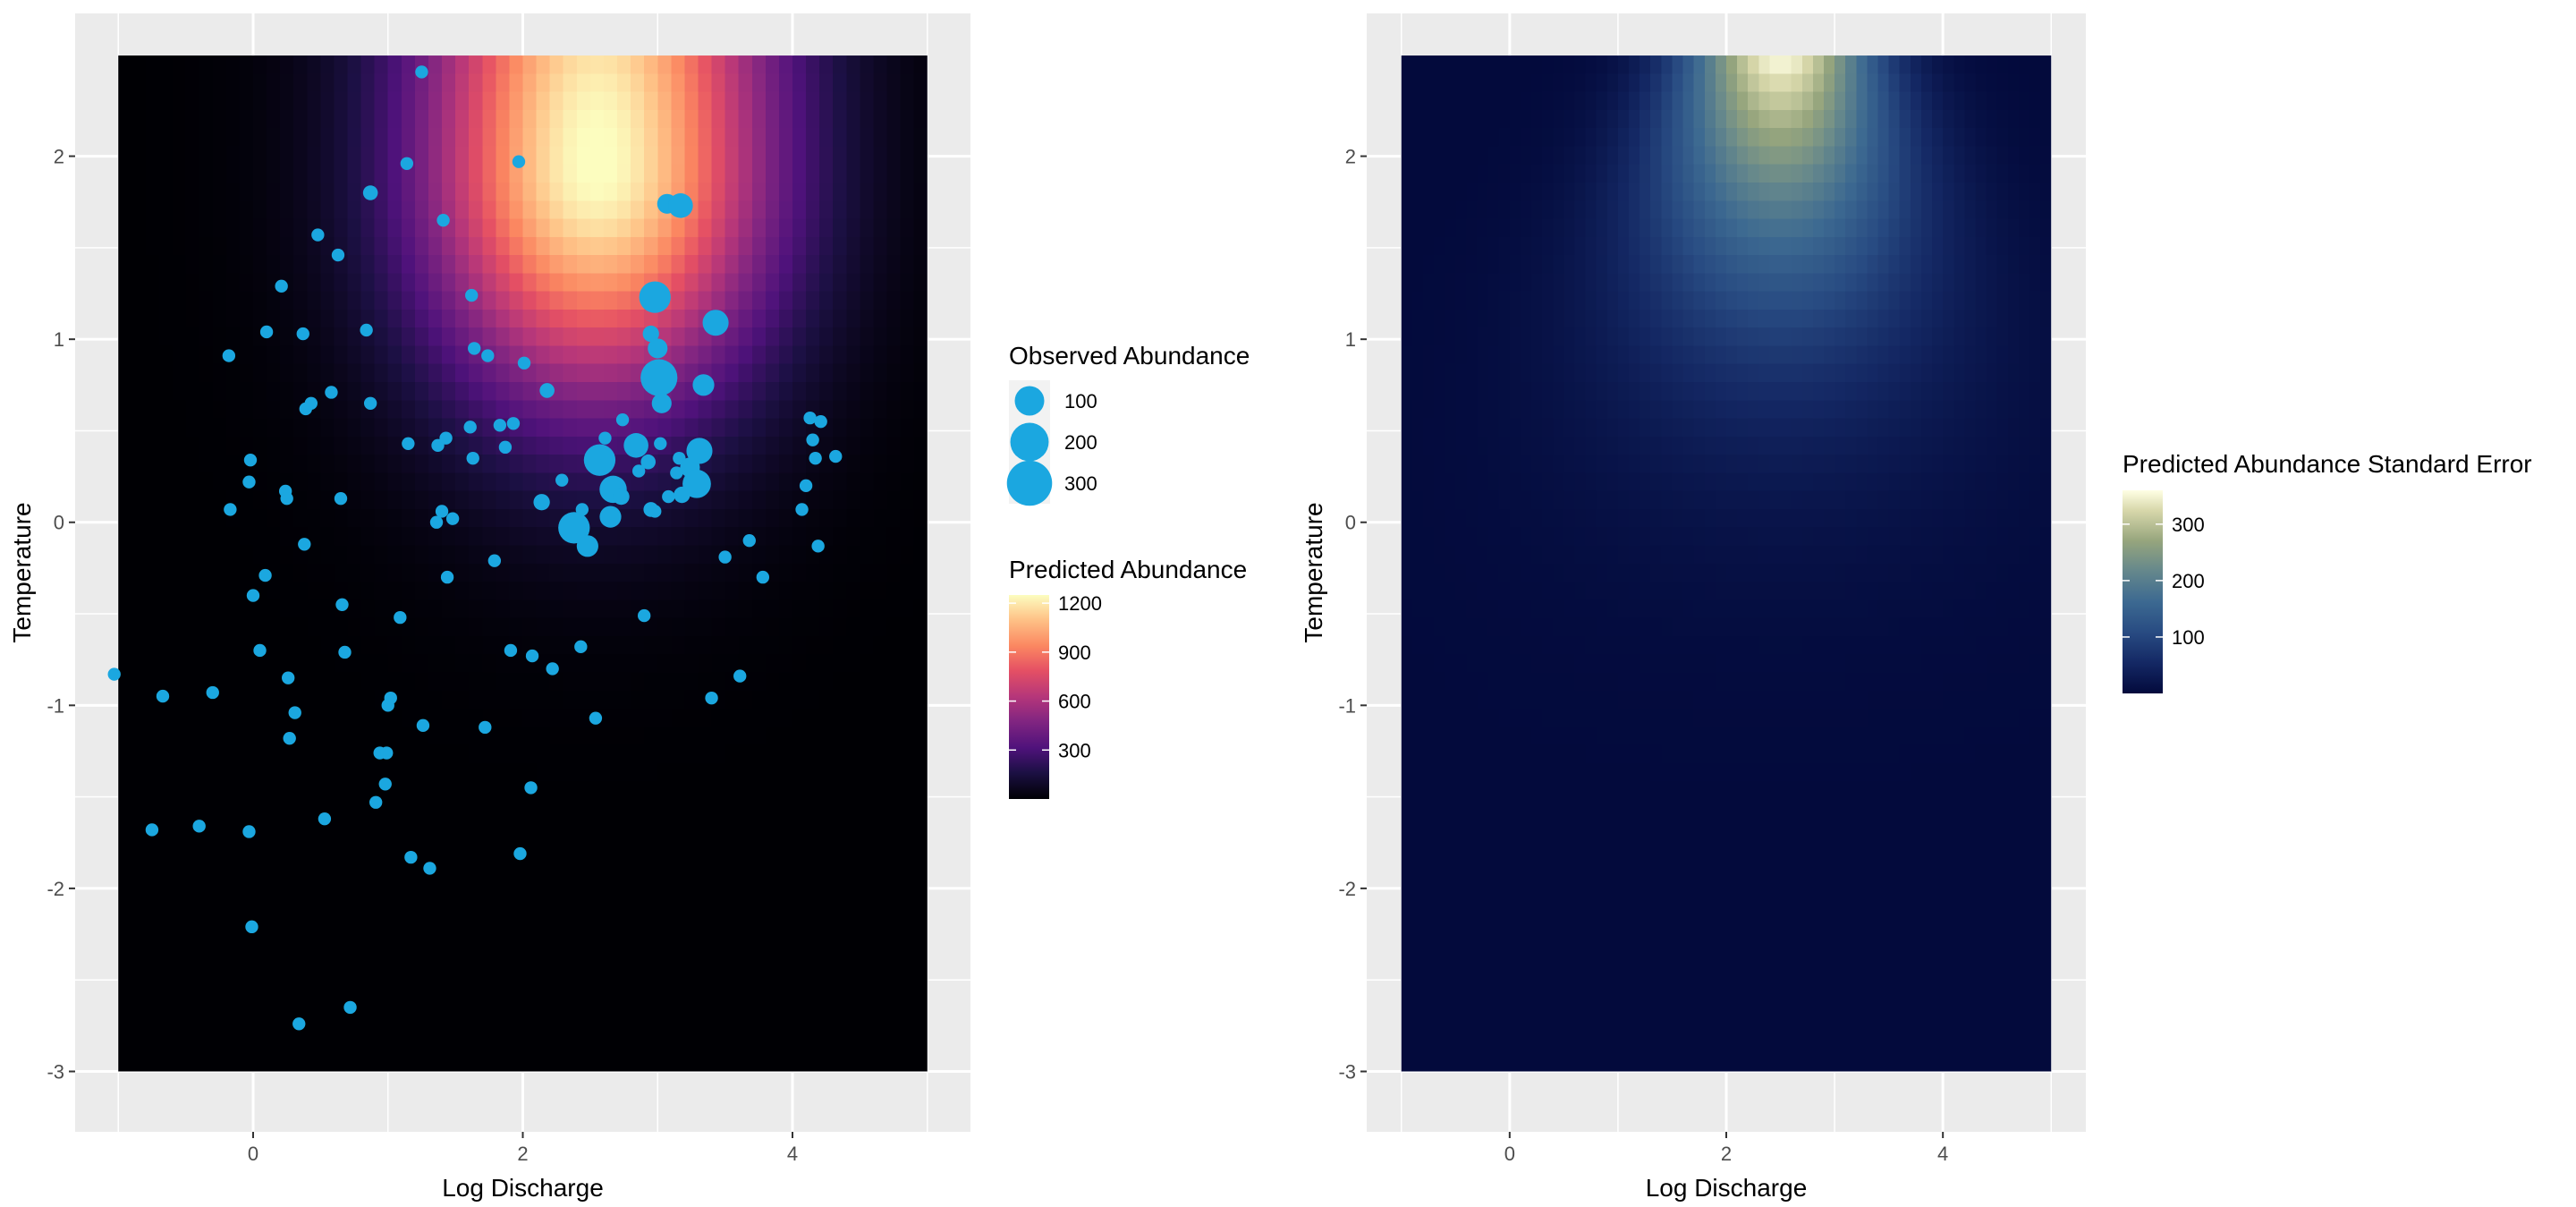  Describe the element at coordinates (2188, 581) in the screenshot. I see `colorbar-label: 200` at that location.